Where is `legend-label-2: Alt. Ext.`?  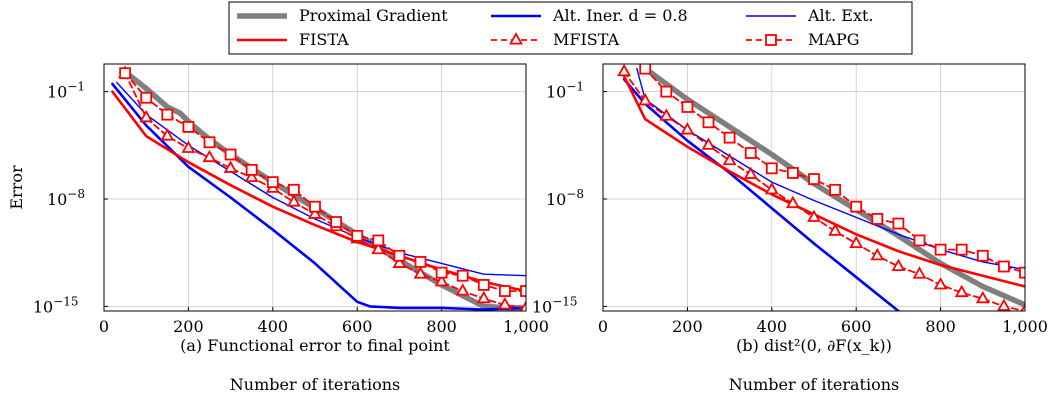
legend-label-2: Alt. Ext. is located at coordinates (840, 15).